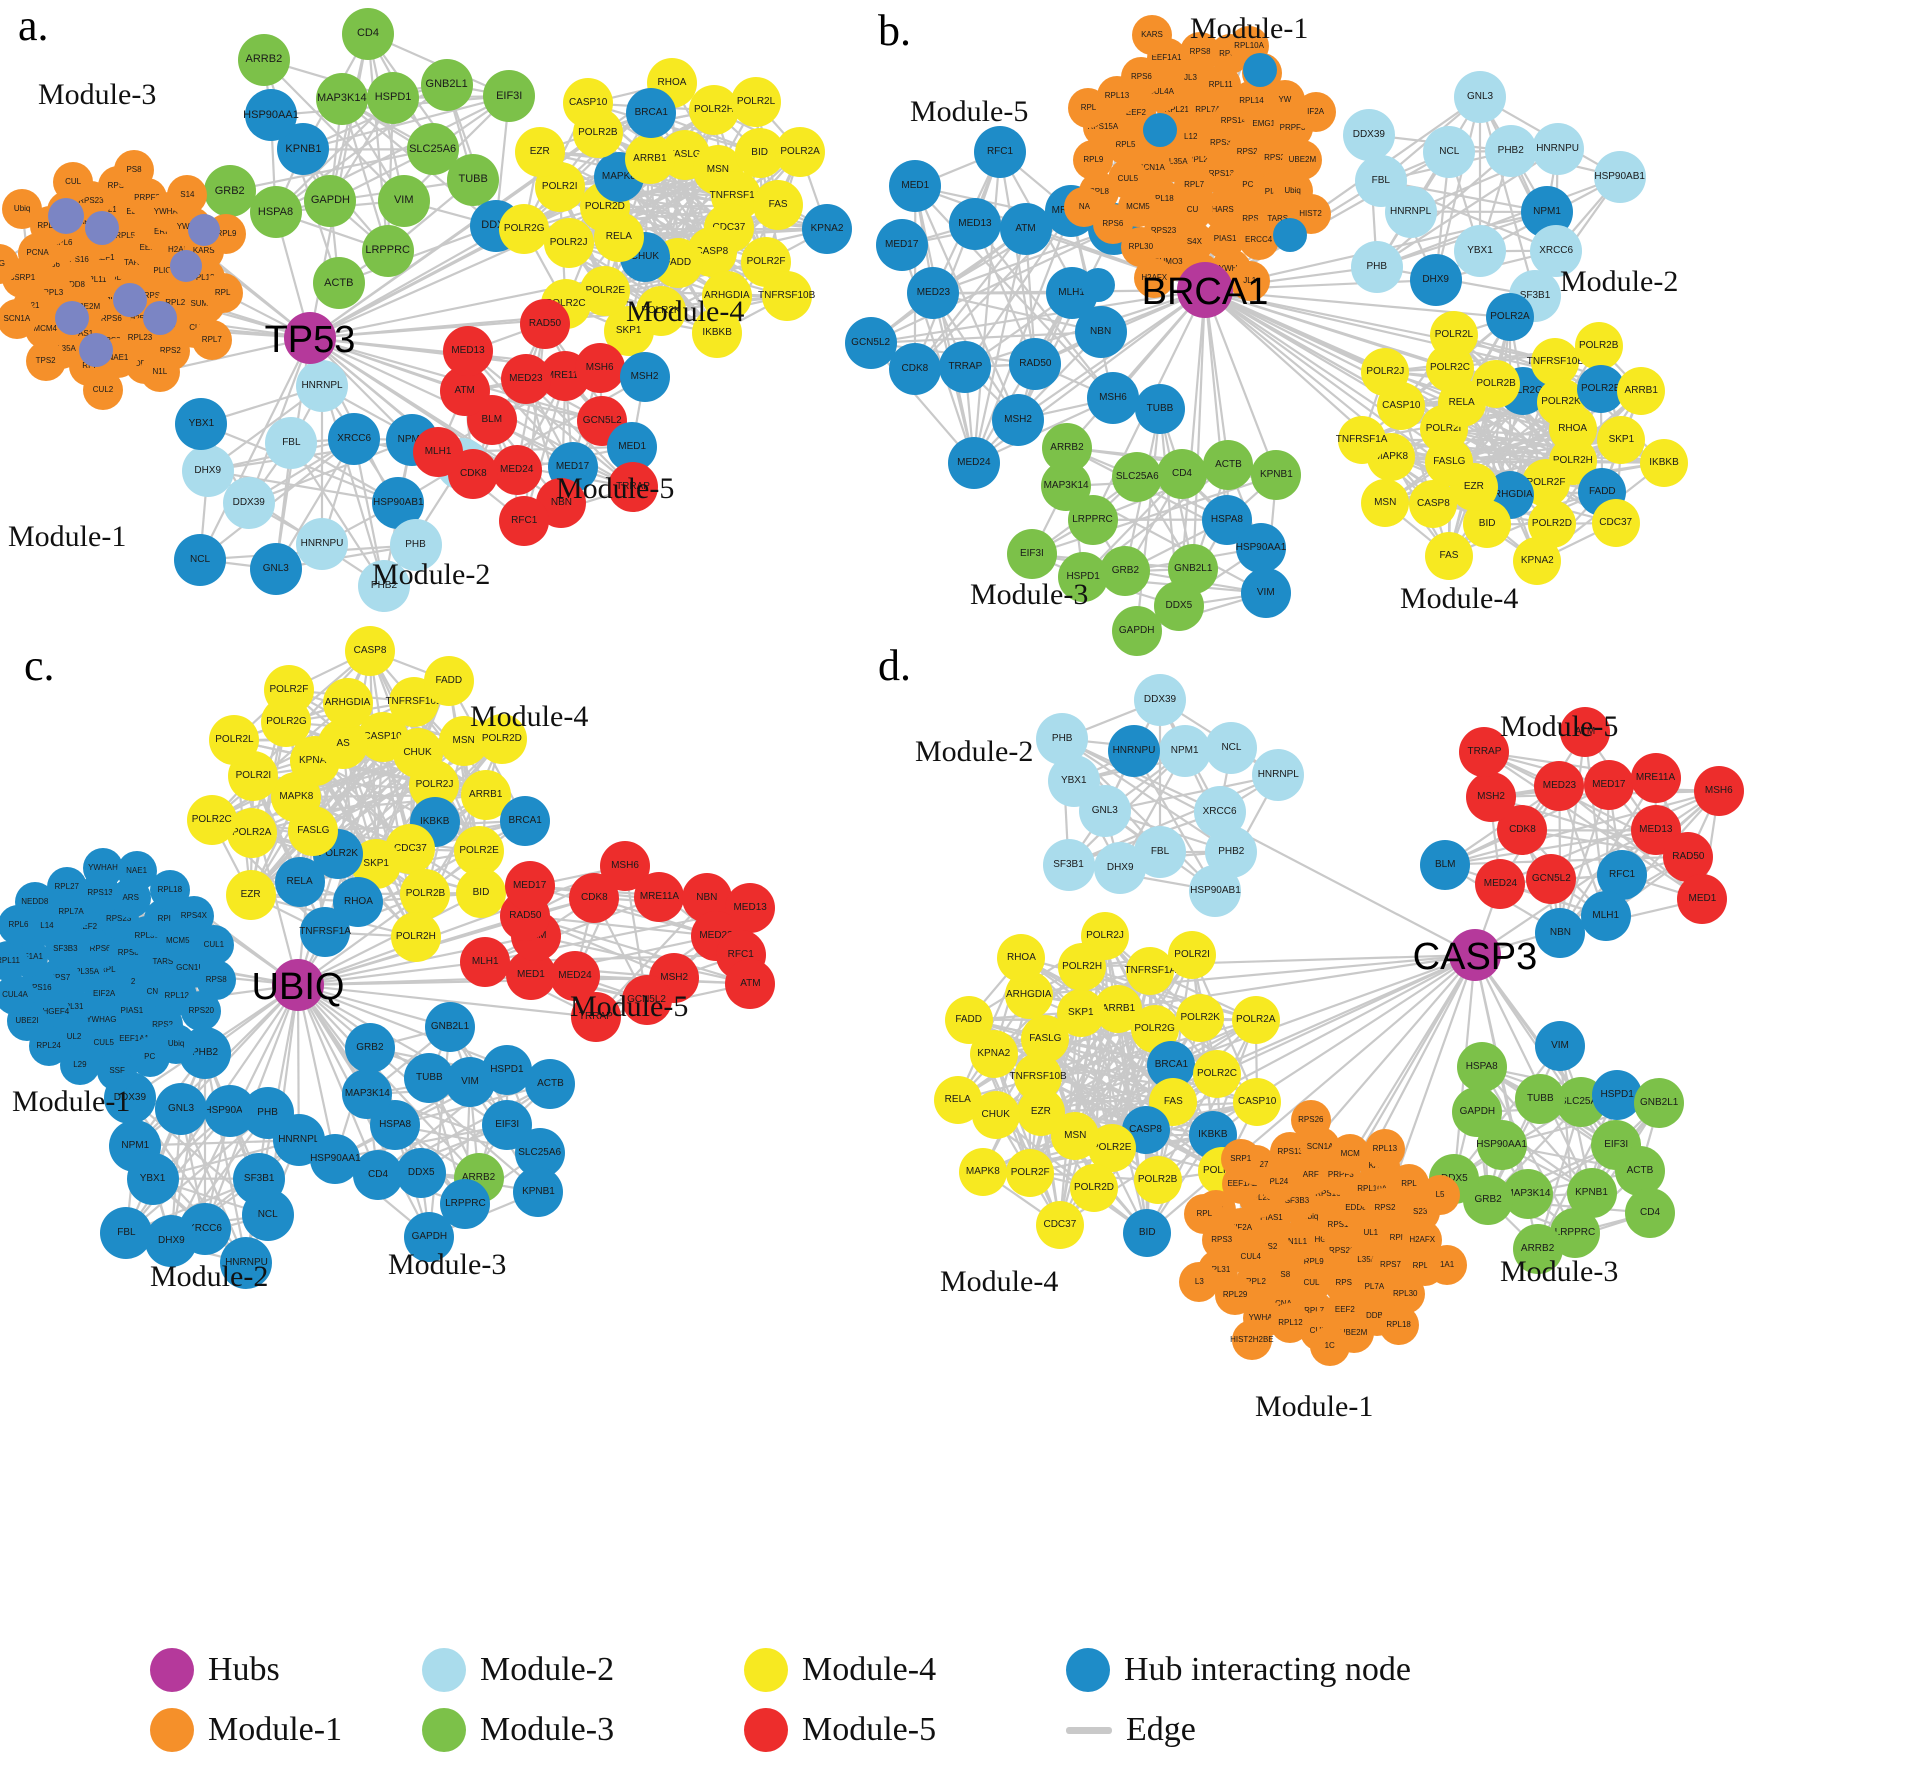  I want to click on network-node-rps26: RPS26, so click(1310, 1120).